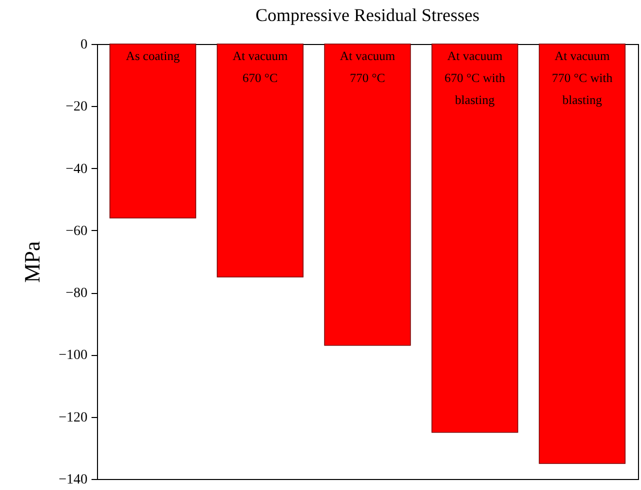 Image resolution: width=641 pixels, height=490 pixels. I want to click on chart-title: Compressive Residual Stresses, so click(368, 15).